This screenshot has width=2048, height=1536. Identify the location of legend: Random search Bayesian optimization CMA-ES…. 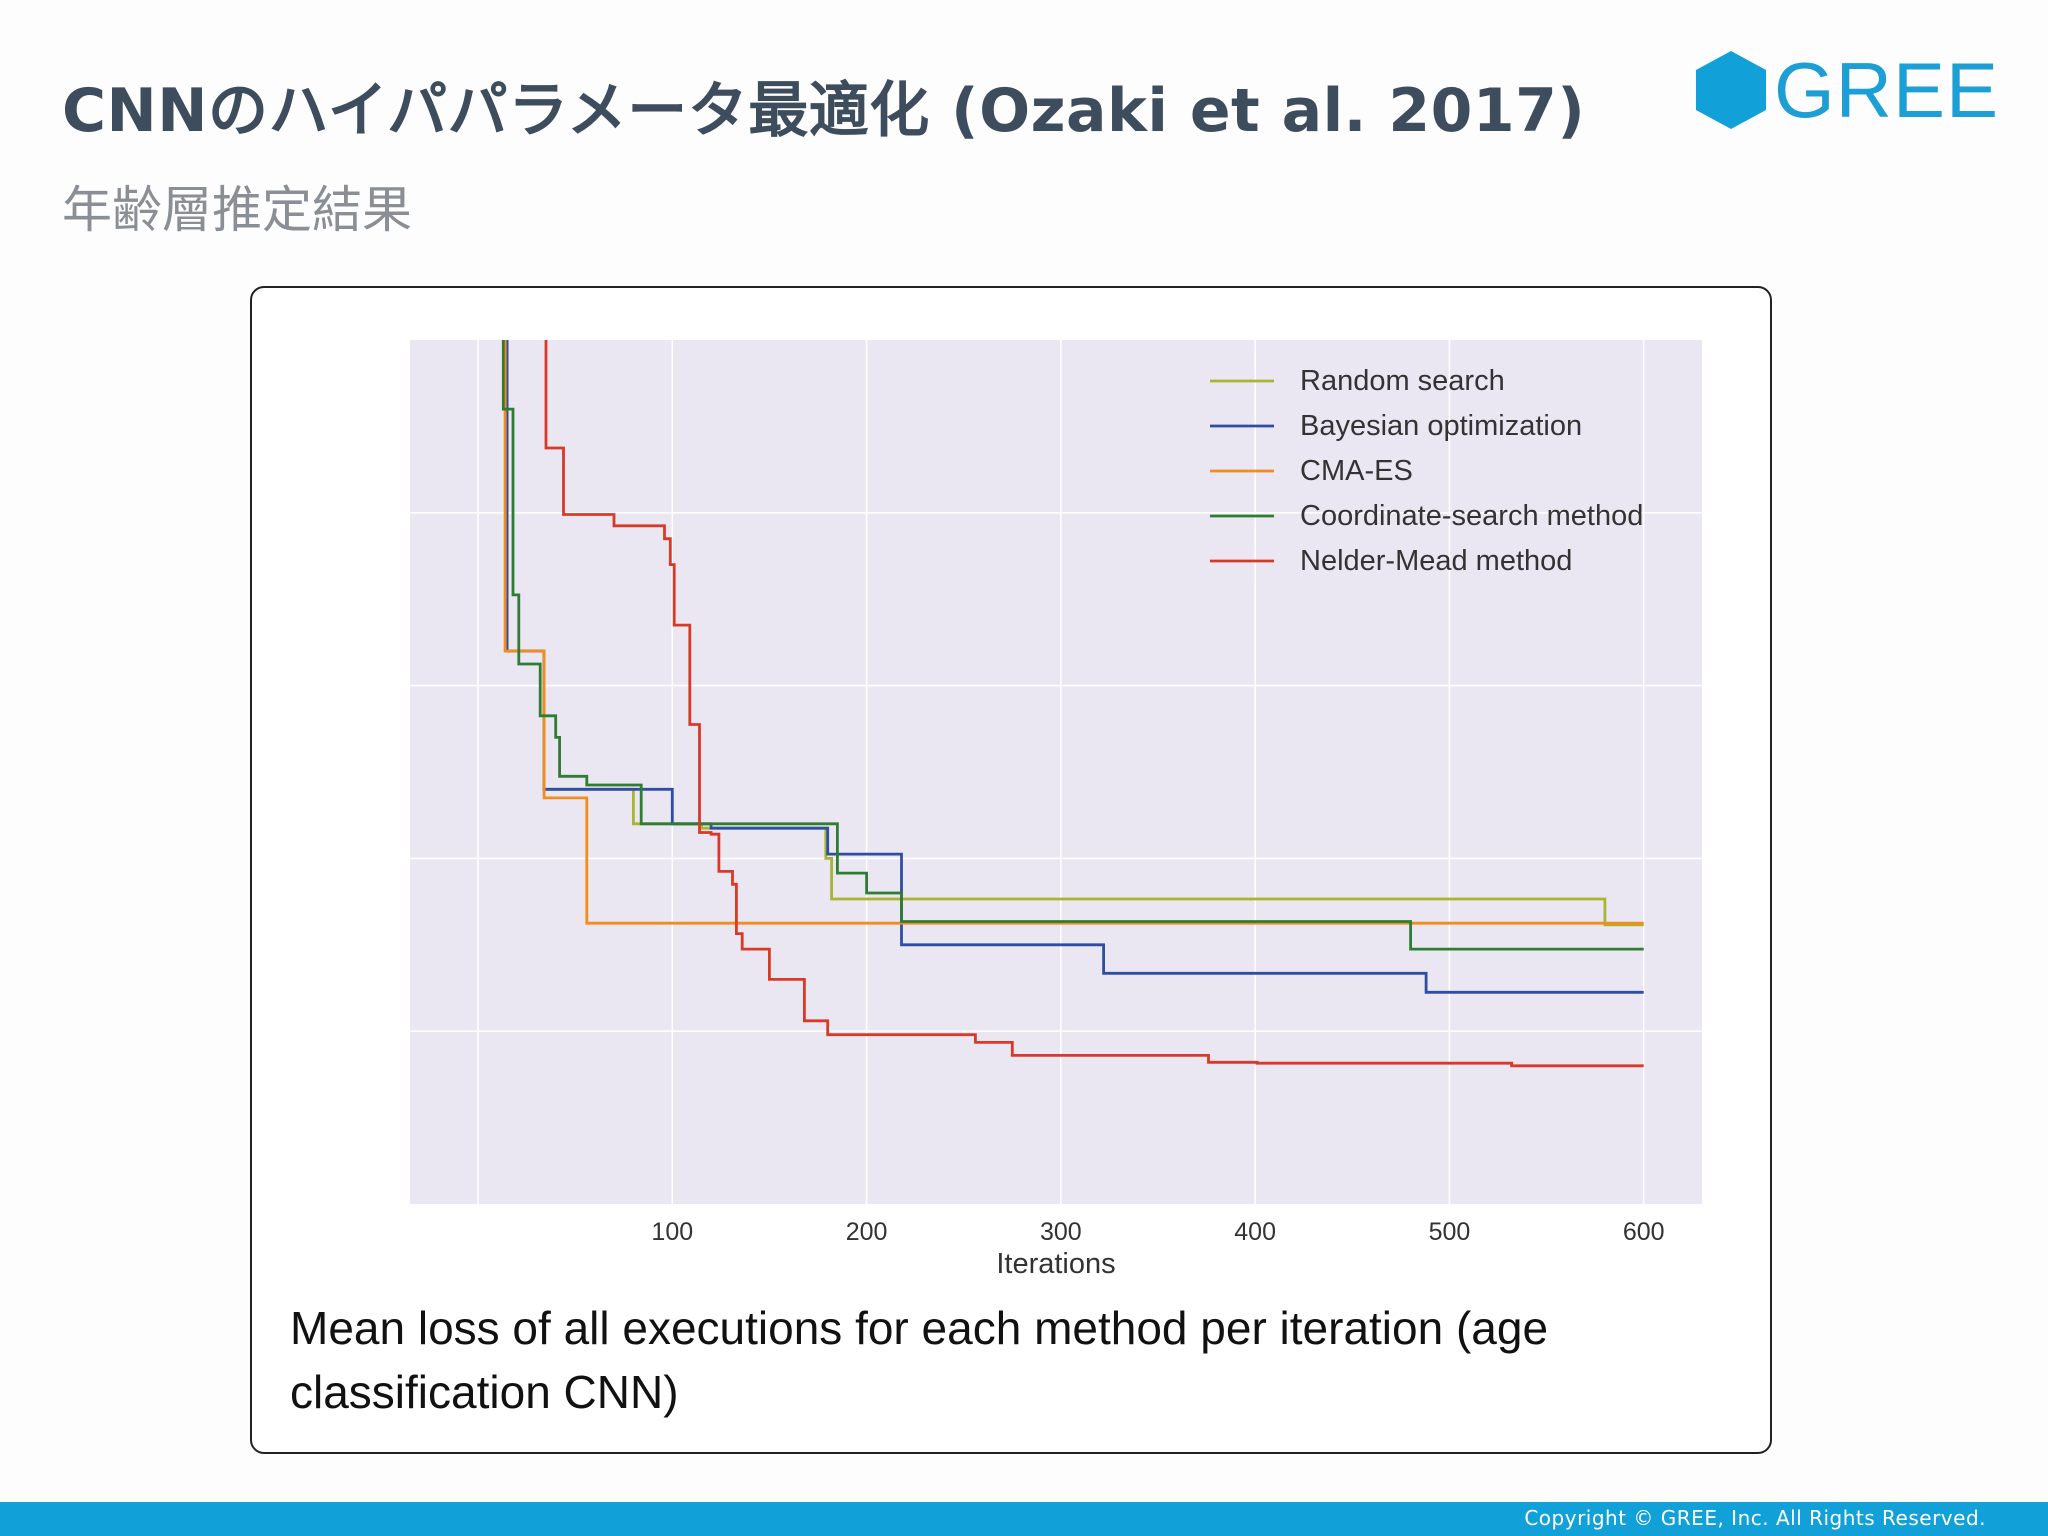
(1426, 471).